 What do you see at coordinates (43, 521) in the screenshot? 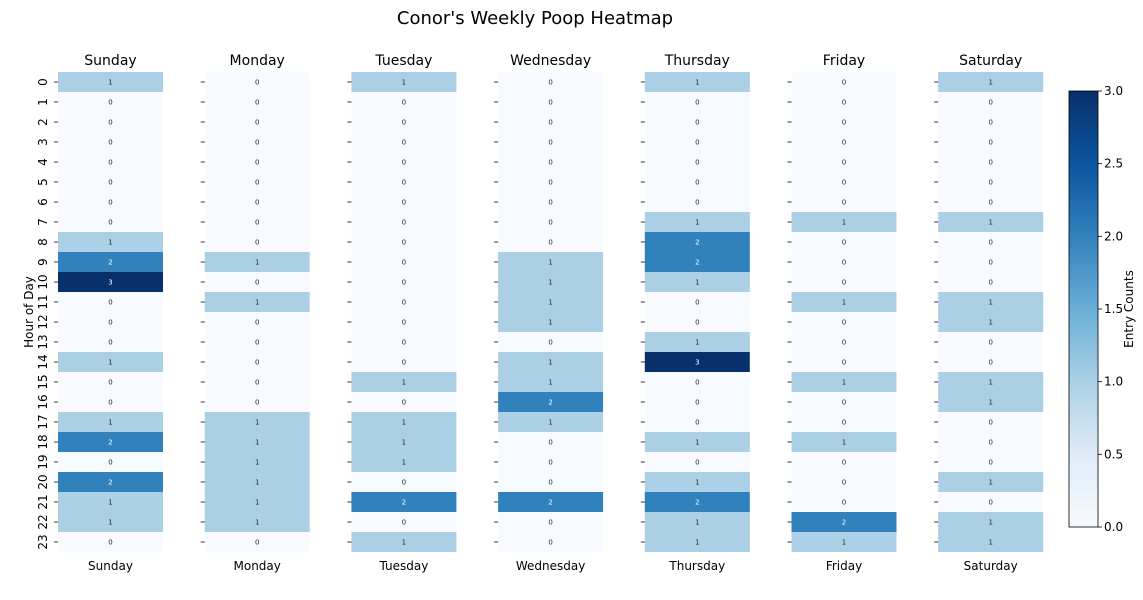
I see `hour-tick-label: 22` at bounding box center [43, 521].